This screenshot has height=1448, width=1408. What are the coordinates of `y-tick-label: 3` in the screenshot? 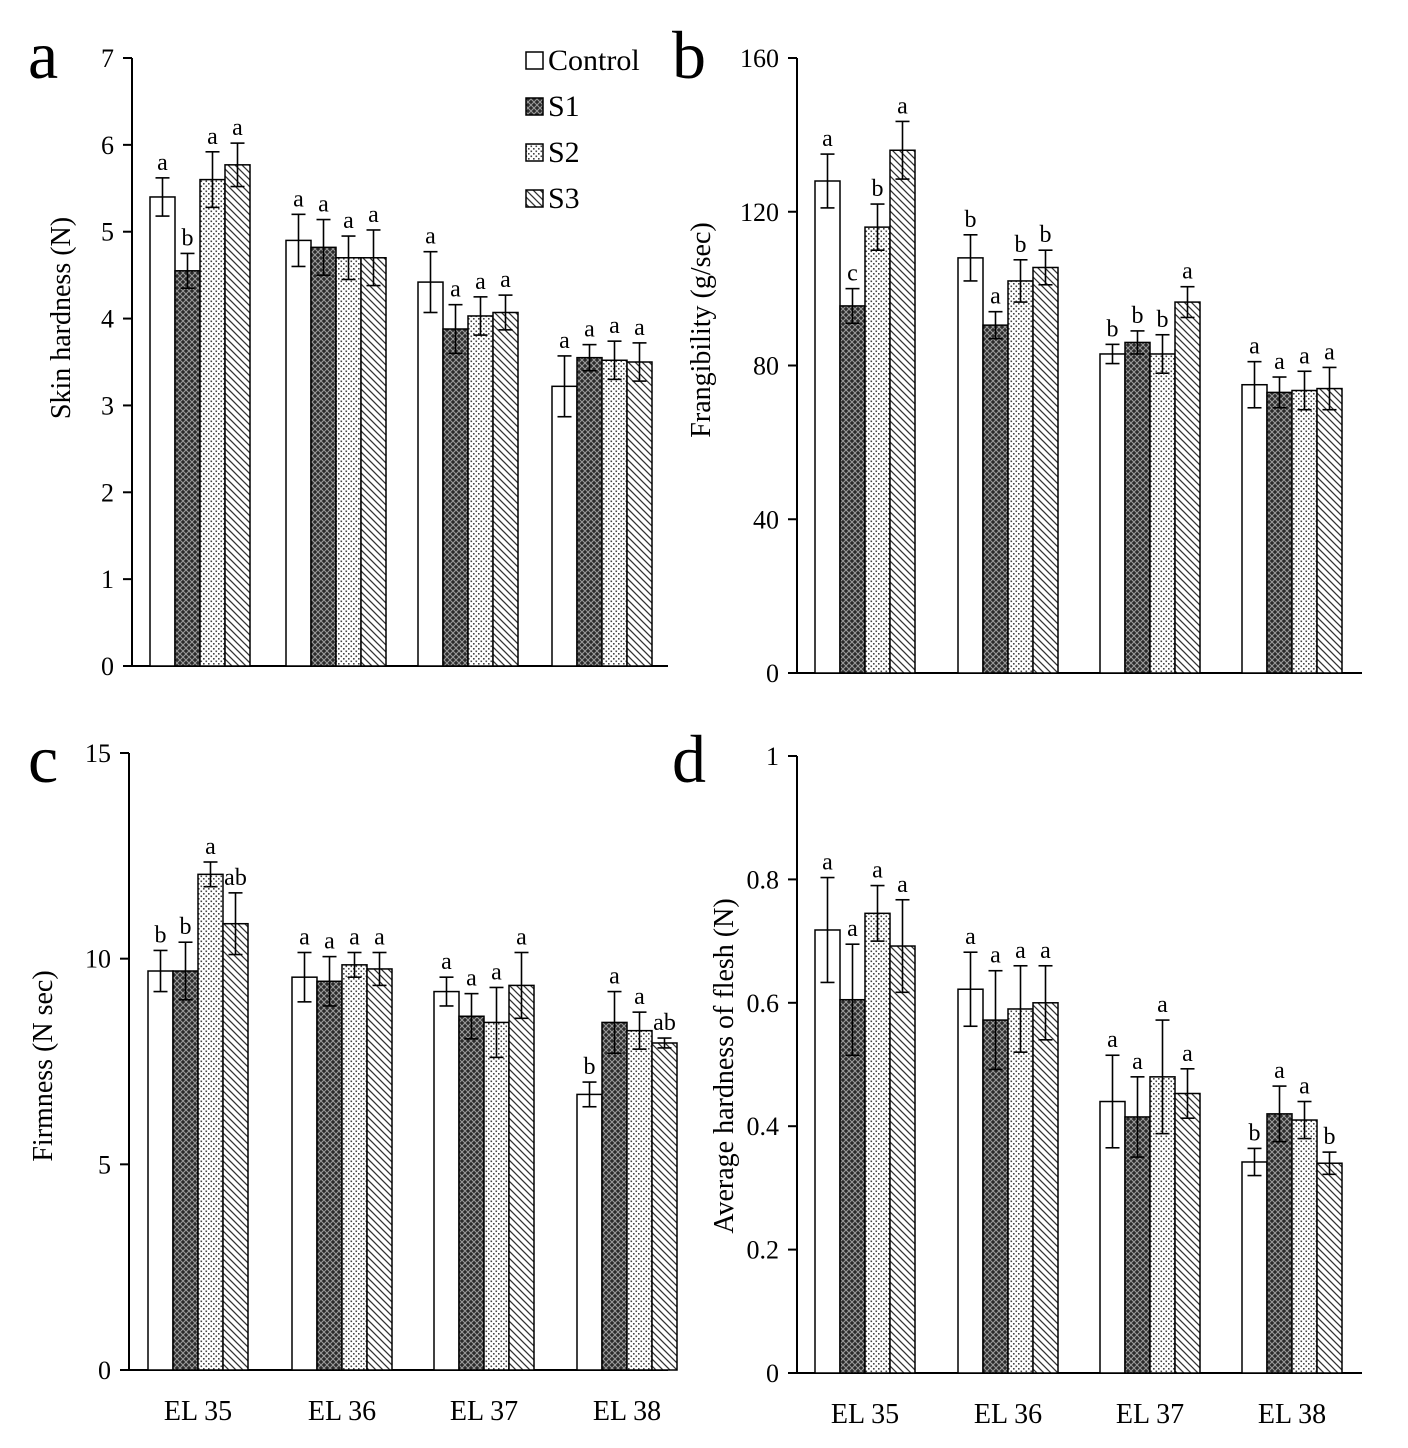 It's located at (107, 405).